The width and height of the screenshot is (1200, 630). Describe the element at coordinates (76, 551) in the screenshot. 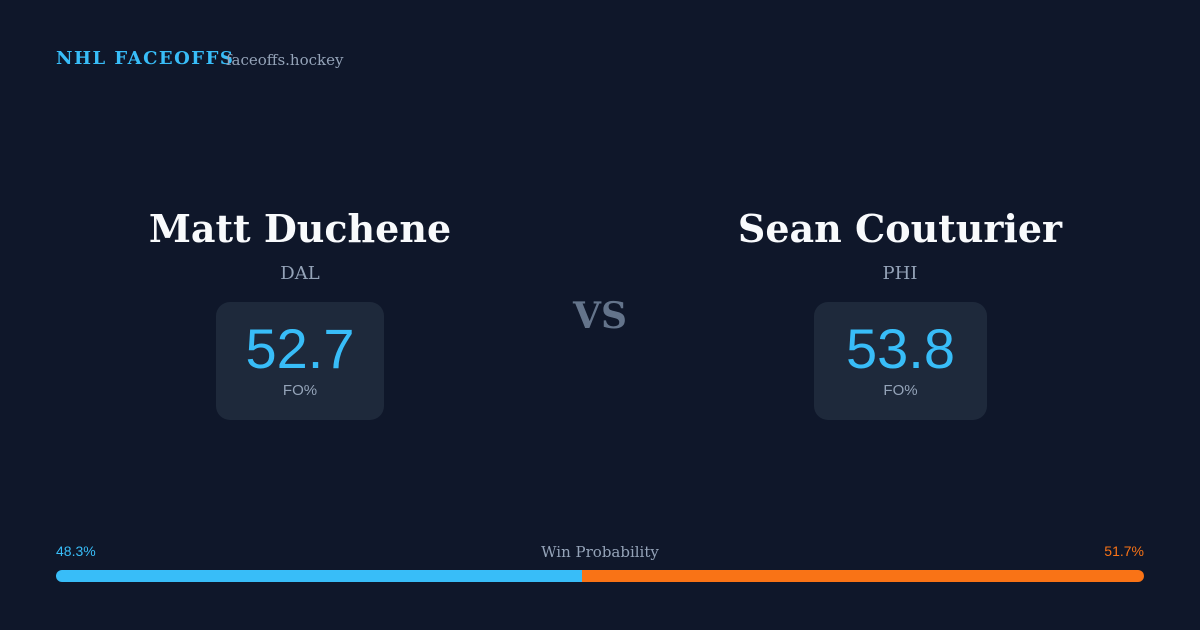

I see `prob-label: 48.3%` at that location.